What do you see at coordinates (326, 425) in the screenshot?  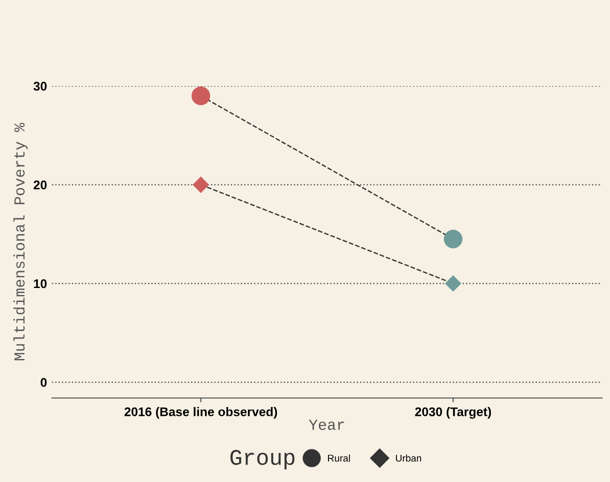 I see `x-axis-title: Year` at bounding box center [326, 425].